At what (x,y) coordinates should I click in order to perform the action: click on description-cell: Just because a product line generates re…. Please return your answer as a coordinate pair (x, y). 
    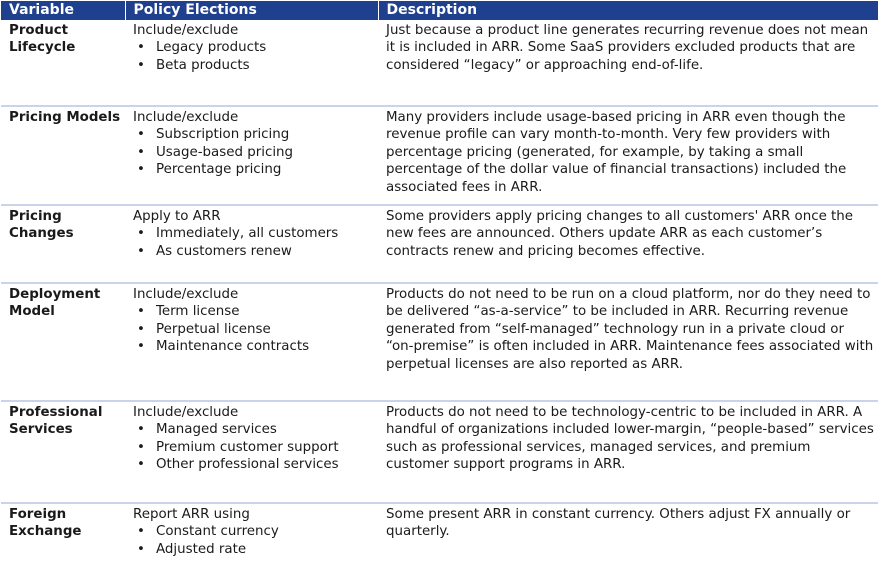
    Looking at the image, I should click on (628, 63).